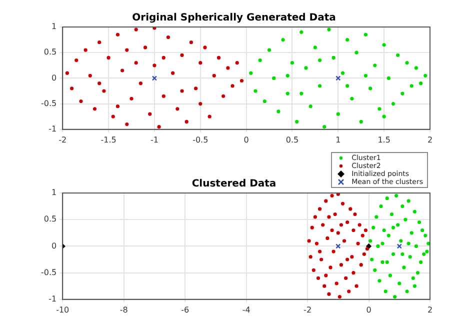 This screenshot has height=322, width=474. Describe the element at coordinates (50, 52) in the screenshot. I see `y-tick-label: 0.5` at that location.